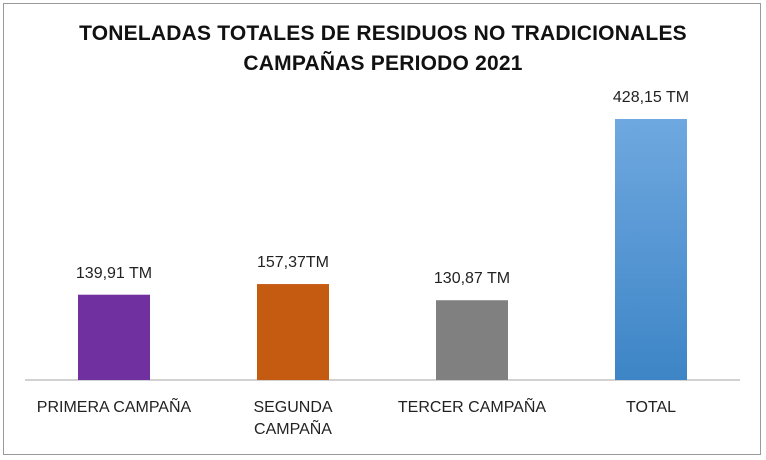  What do you see at coordinates (383, 63) in the screenshot?
I see `chart-title-line-2: CAMPAÑAS PERIODO 2021` at bounding box center [383, 63].